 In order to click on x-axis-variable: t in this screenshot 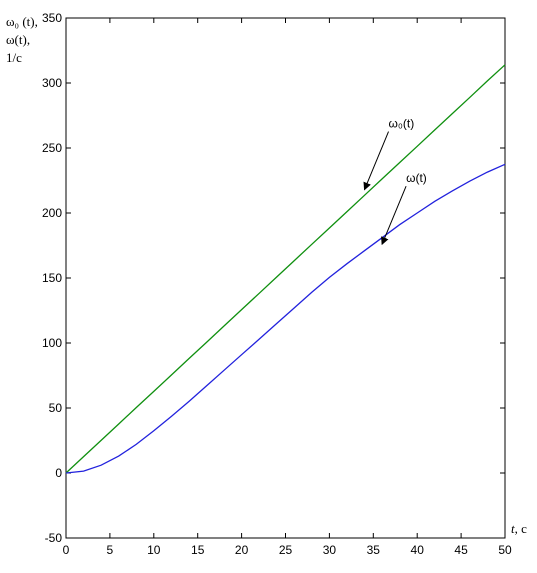, I will do `click(513, 528)`.